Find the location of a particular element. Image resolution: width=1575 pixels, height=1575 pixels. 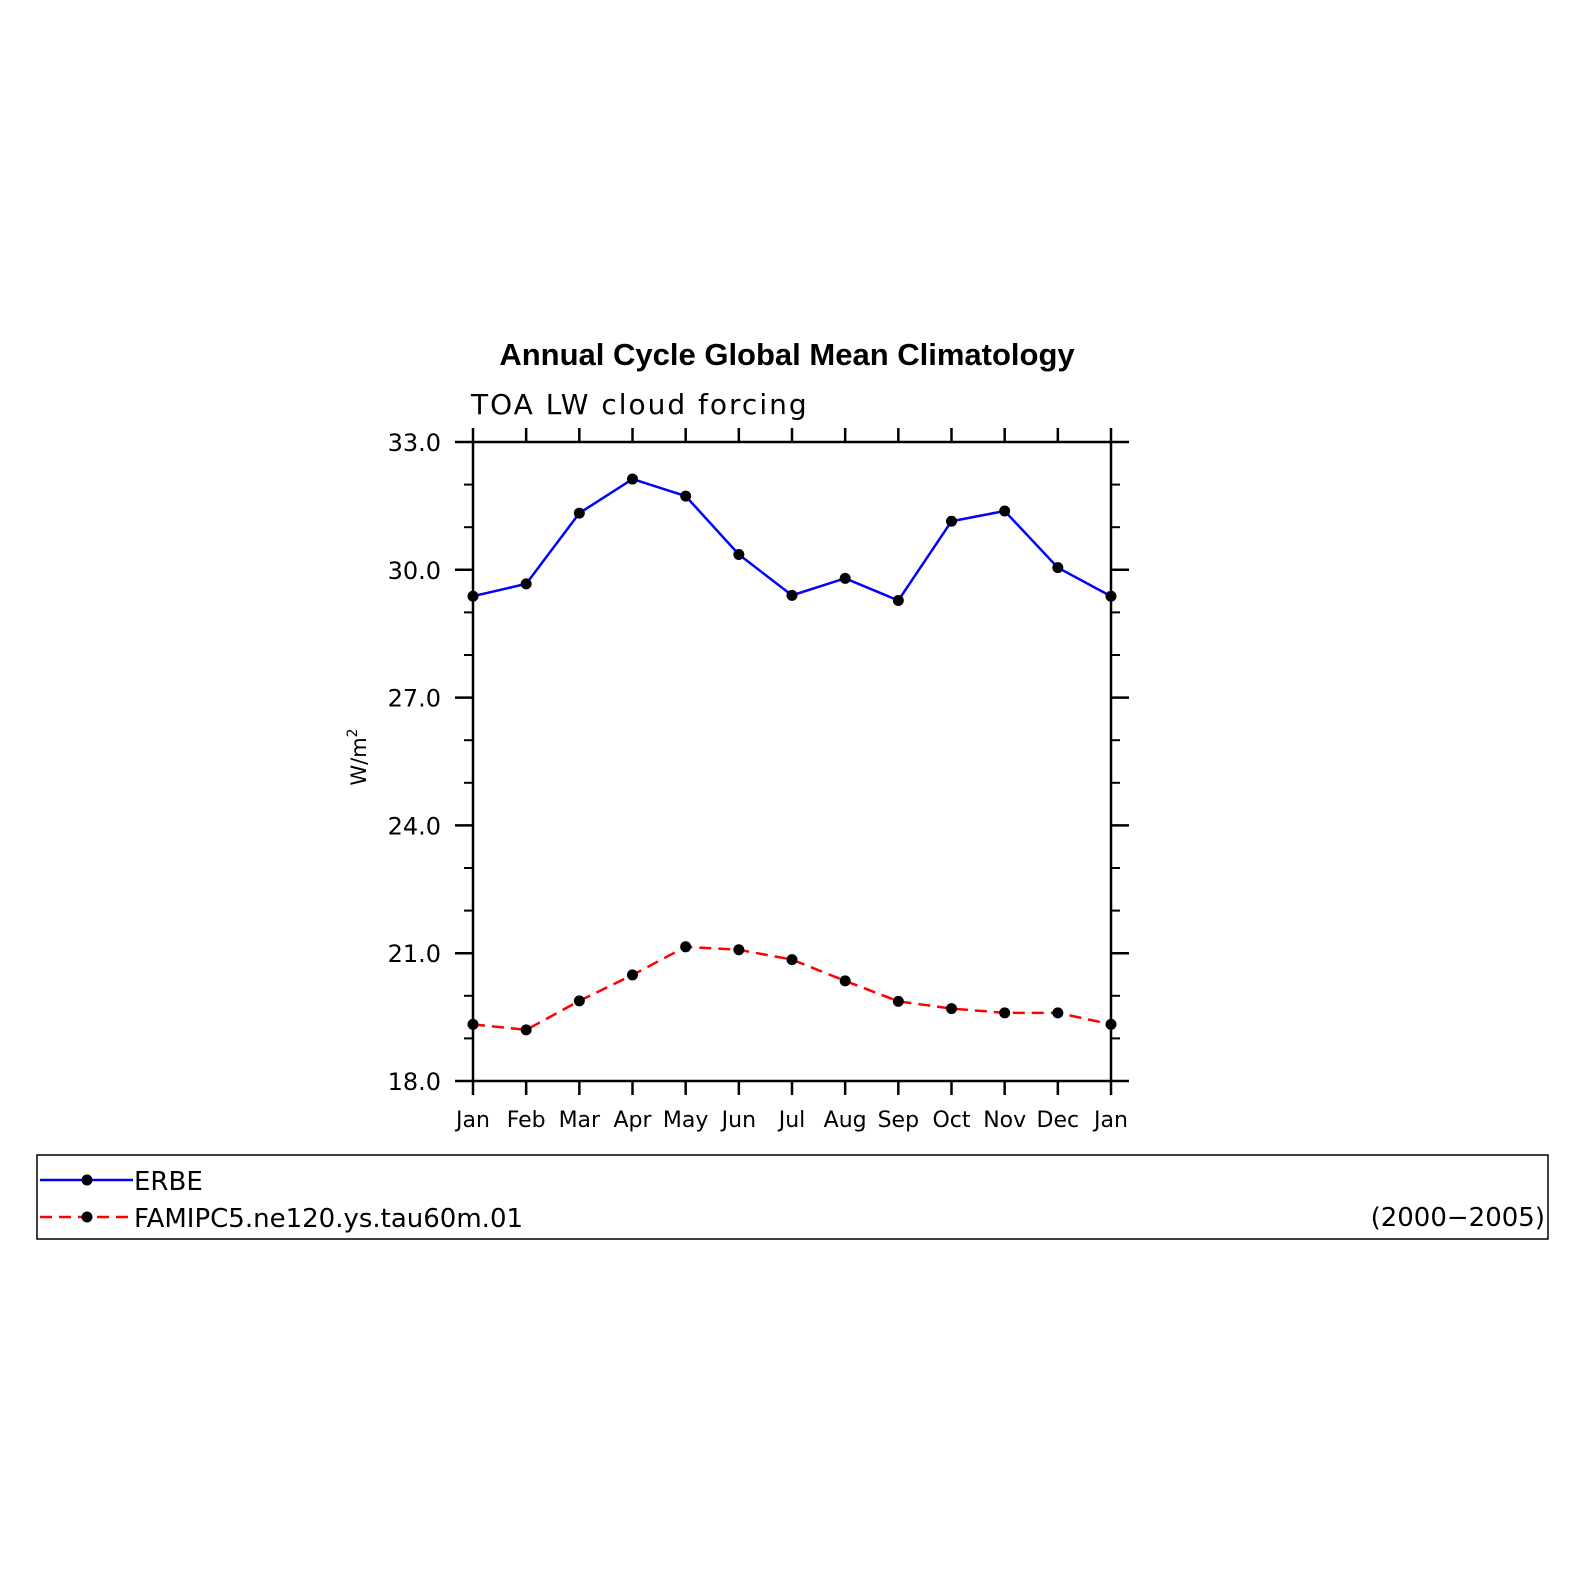

x-tick-label: Feb is located at coordinates (526, 1120).